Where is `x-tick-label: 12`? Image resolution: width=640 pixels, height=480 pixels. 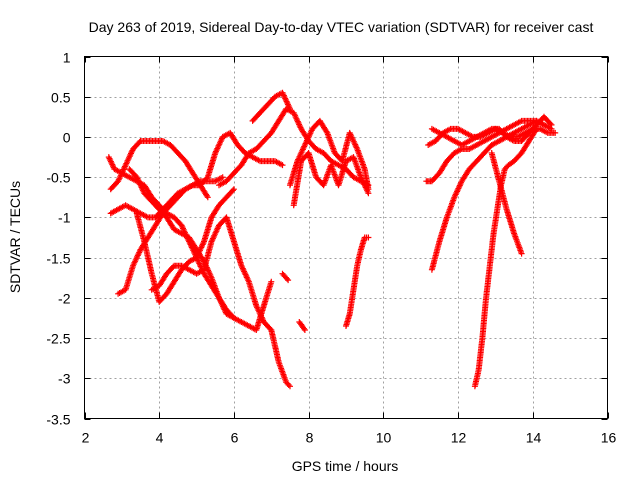
x-tick-label: 12 is located at coordinates (459, 438).